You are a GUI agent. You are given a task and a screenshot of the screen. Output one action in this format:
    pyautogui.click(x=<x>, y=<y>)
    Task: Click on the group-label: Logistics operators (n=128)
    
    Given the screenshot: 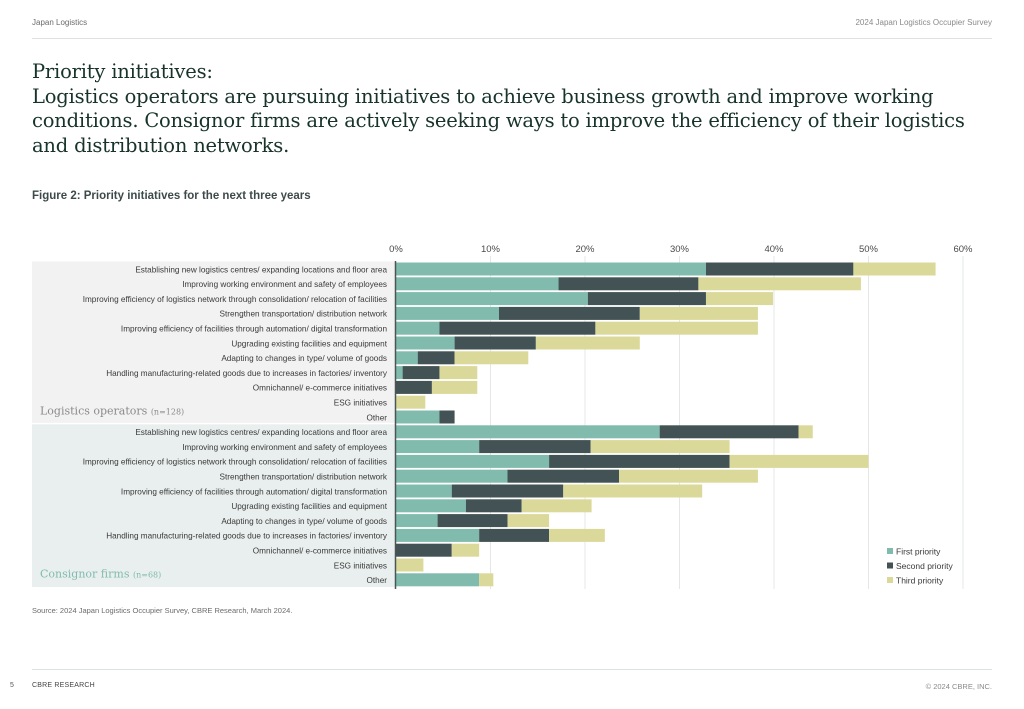 What is the action you would take?
    pyautogui.click(x=112, y=411)
    